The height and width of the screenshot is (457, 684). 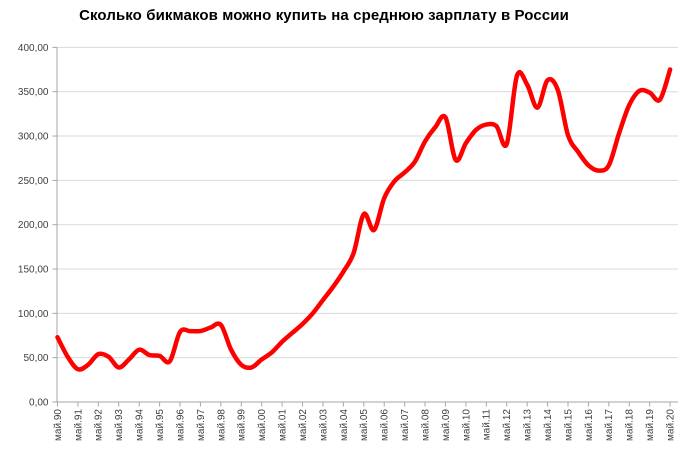 I want to click on x-axis-label: май.11, so click(x=487, y=425).